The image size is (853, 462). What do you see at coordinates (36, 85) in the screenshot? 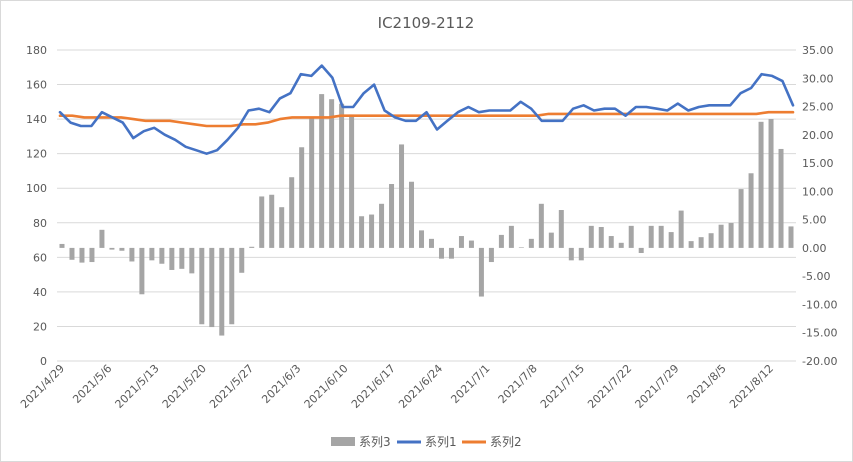
I see `left-tick-label: 160` at bounding box center [36, 85].